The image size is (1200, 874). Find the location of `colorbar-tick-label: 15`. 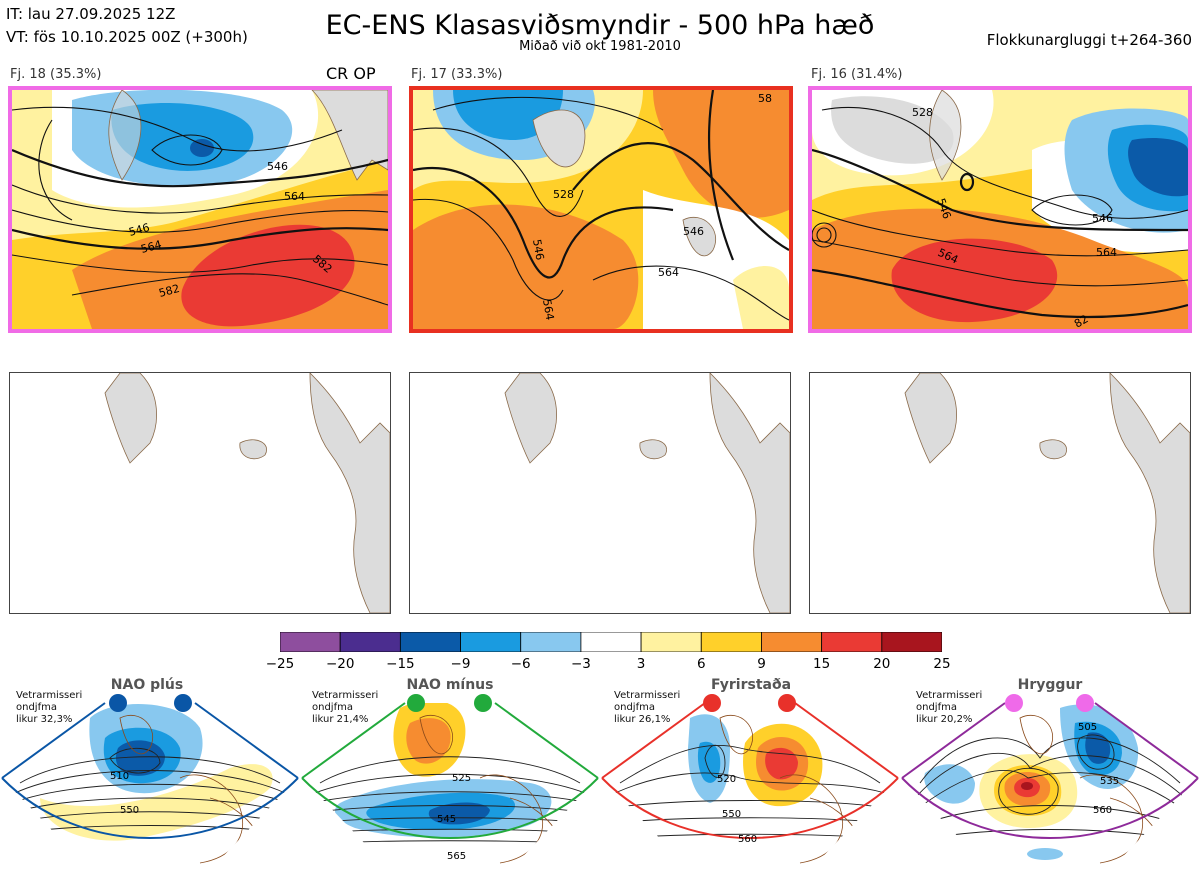

colorbar-tick-label: 15 is located at coordinates (822, 664).